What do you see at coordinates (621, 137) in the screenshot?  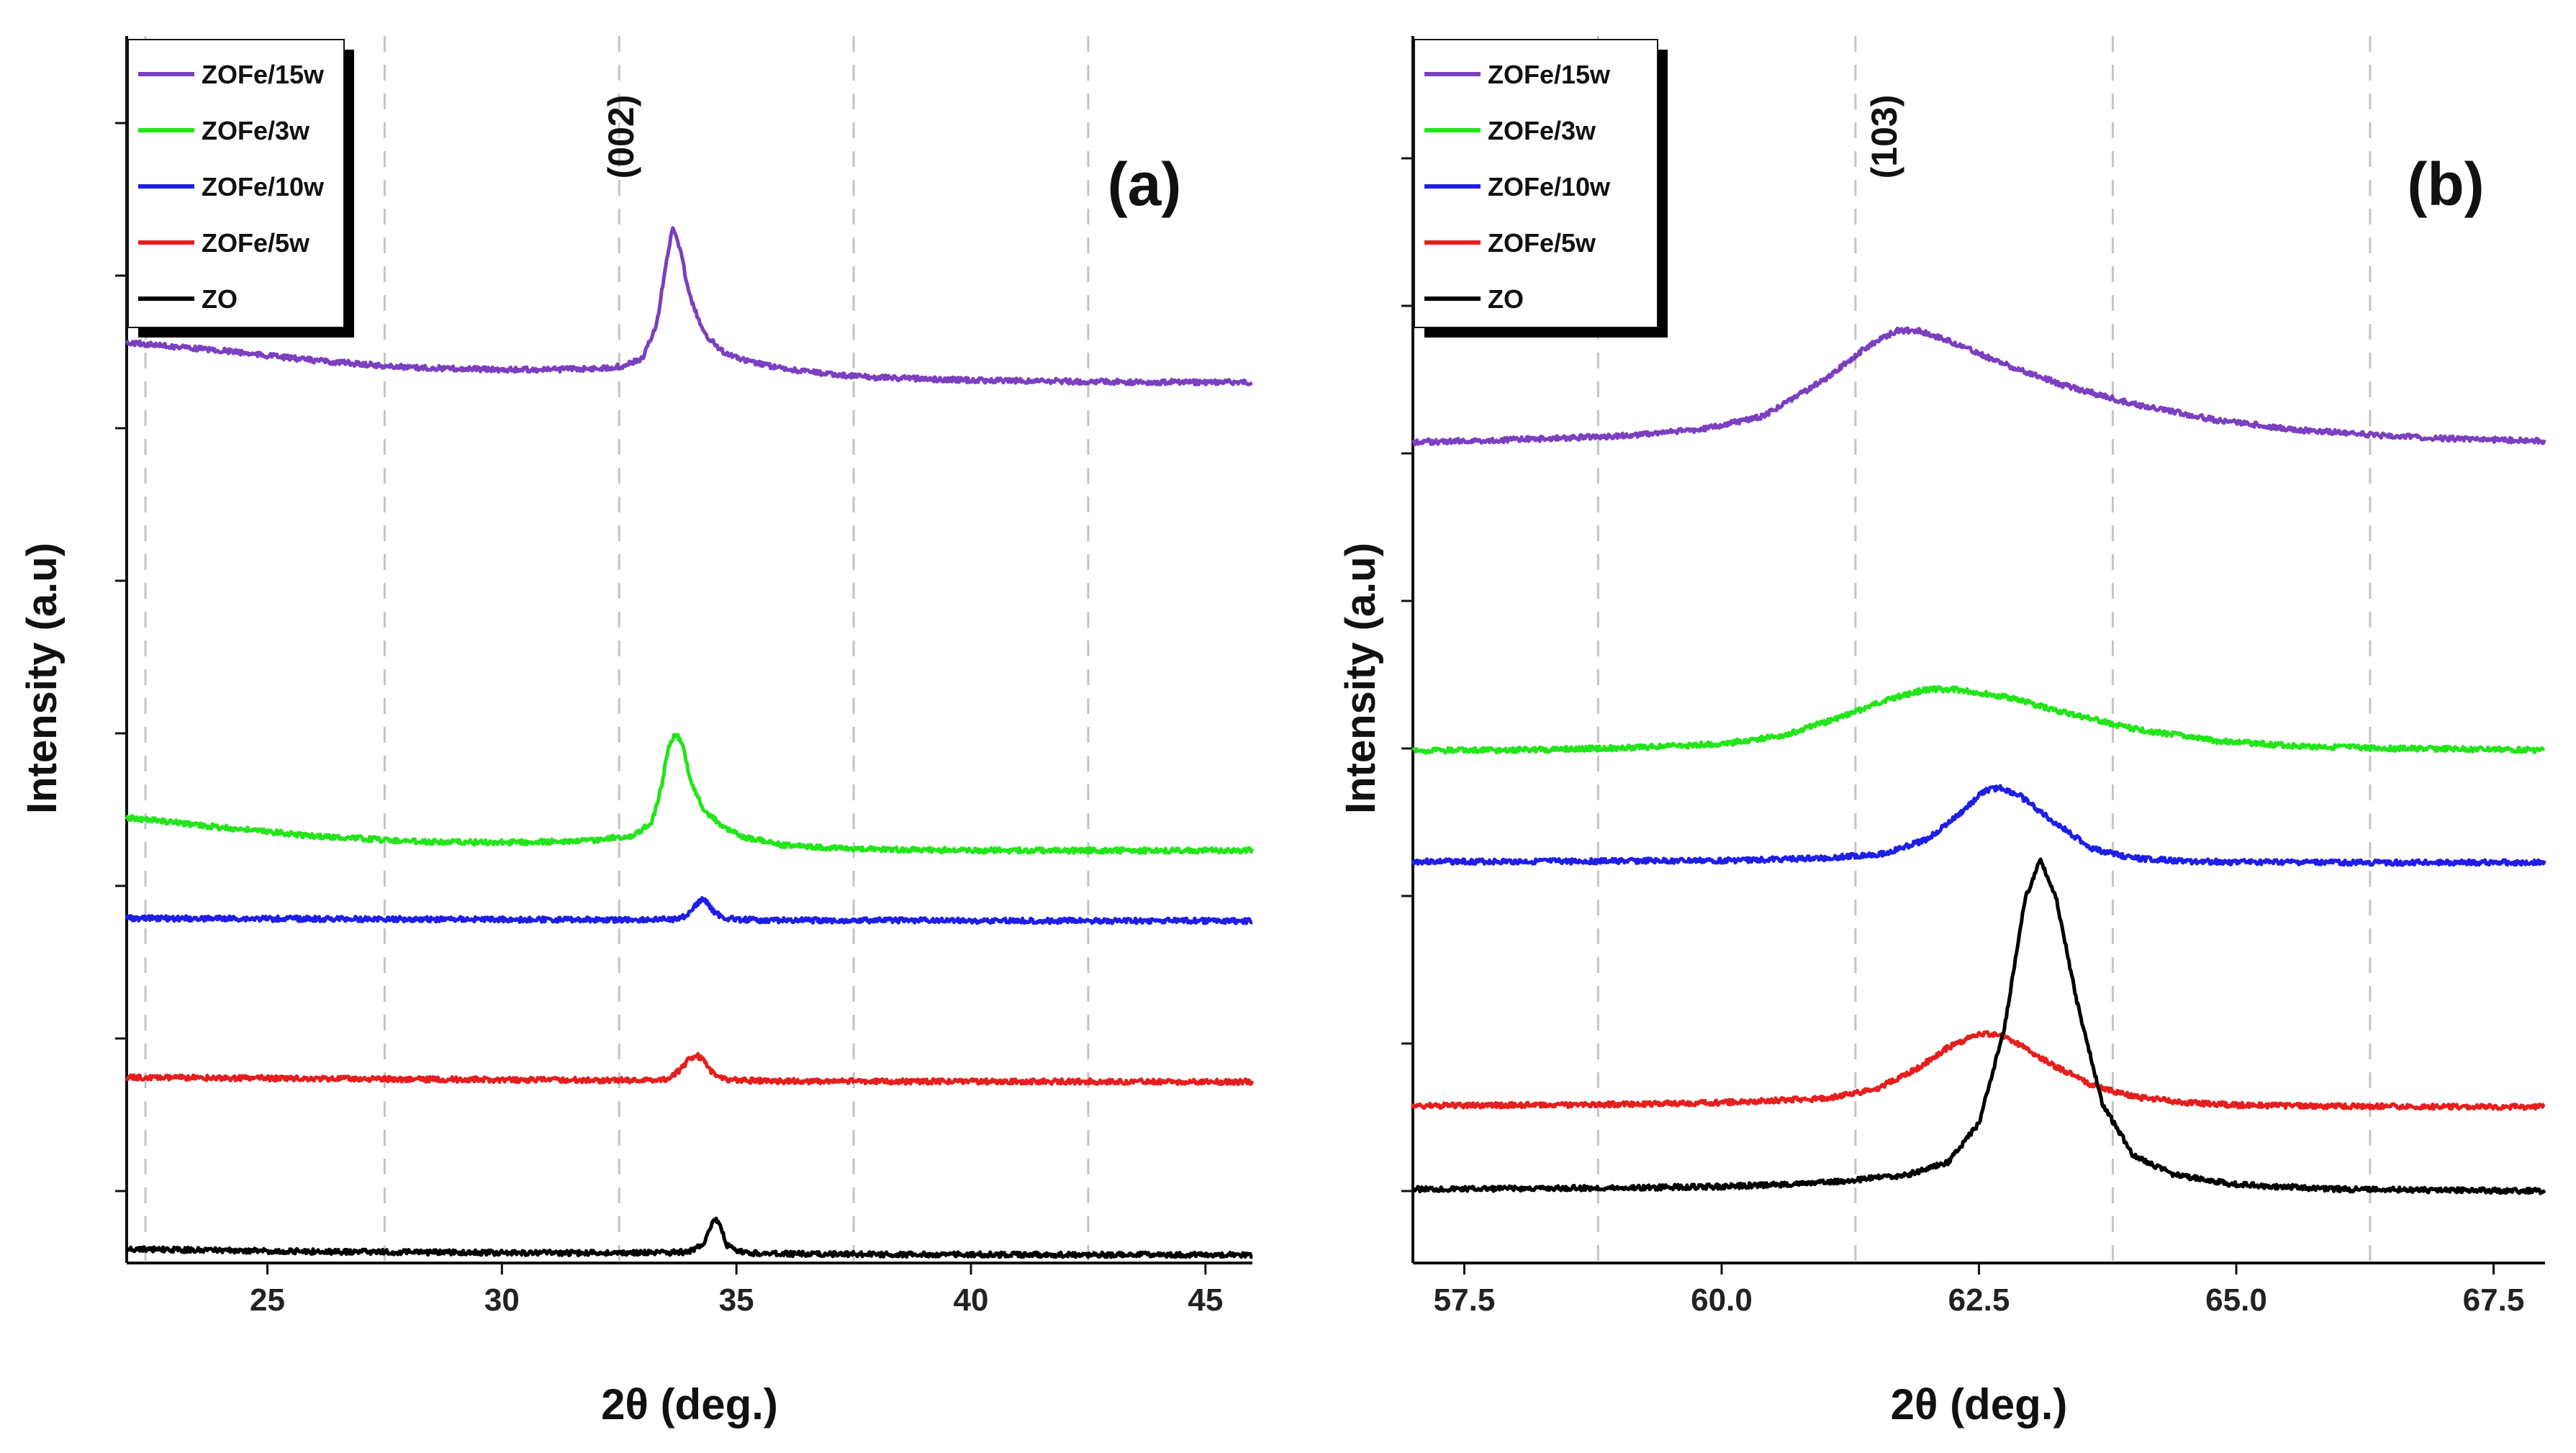 I see `peak-annotation: (002)` at bounding box center [621, 137].